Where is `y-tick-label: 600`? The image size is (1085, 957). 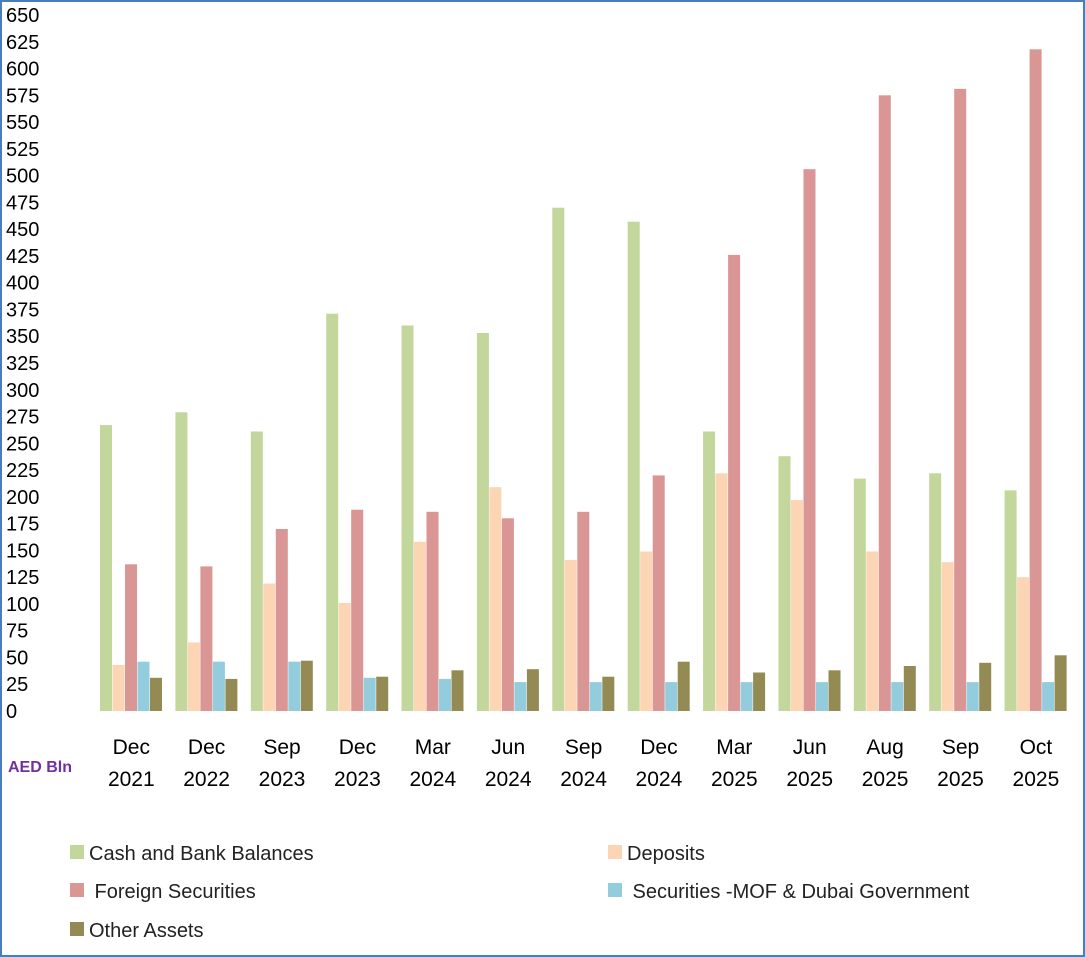 y-tick-label: 600 is located at coordinates (22, 70).